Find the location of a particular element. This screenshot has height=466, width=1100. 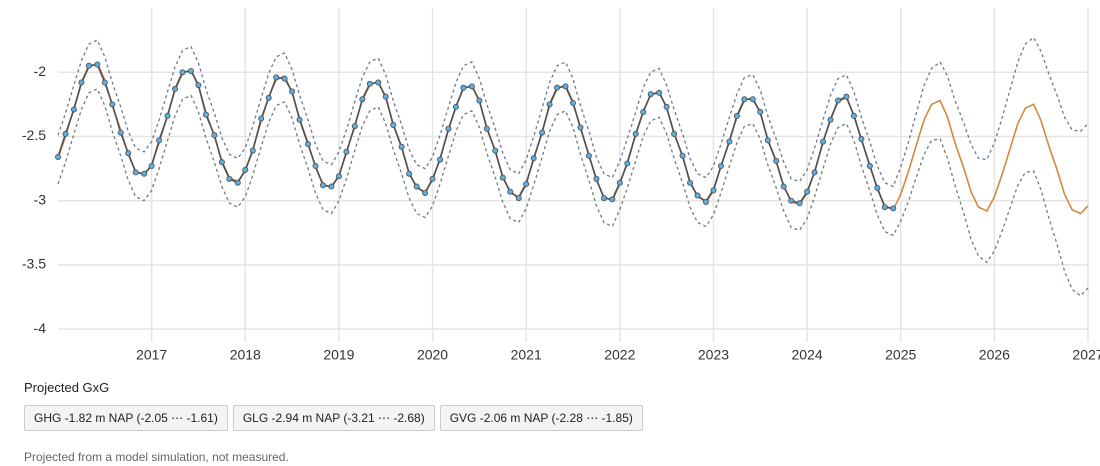

y-tick-label: -3 is located at coordinates (40, 199).